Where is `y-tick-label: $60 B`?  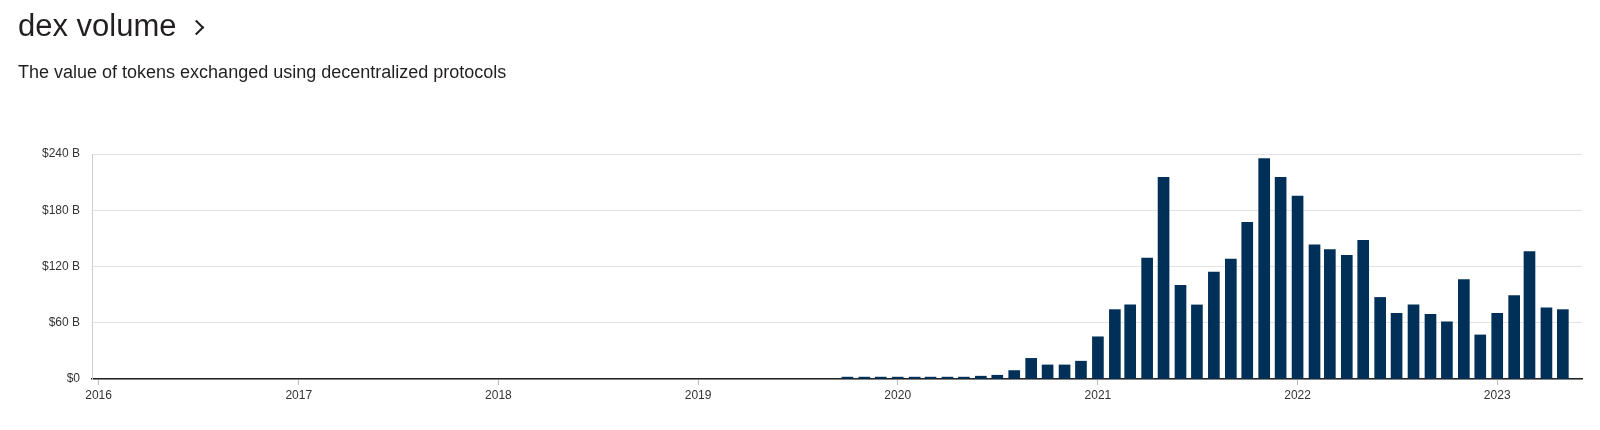
y-tick-label: $60 B is located at coordinates (64, 322).